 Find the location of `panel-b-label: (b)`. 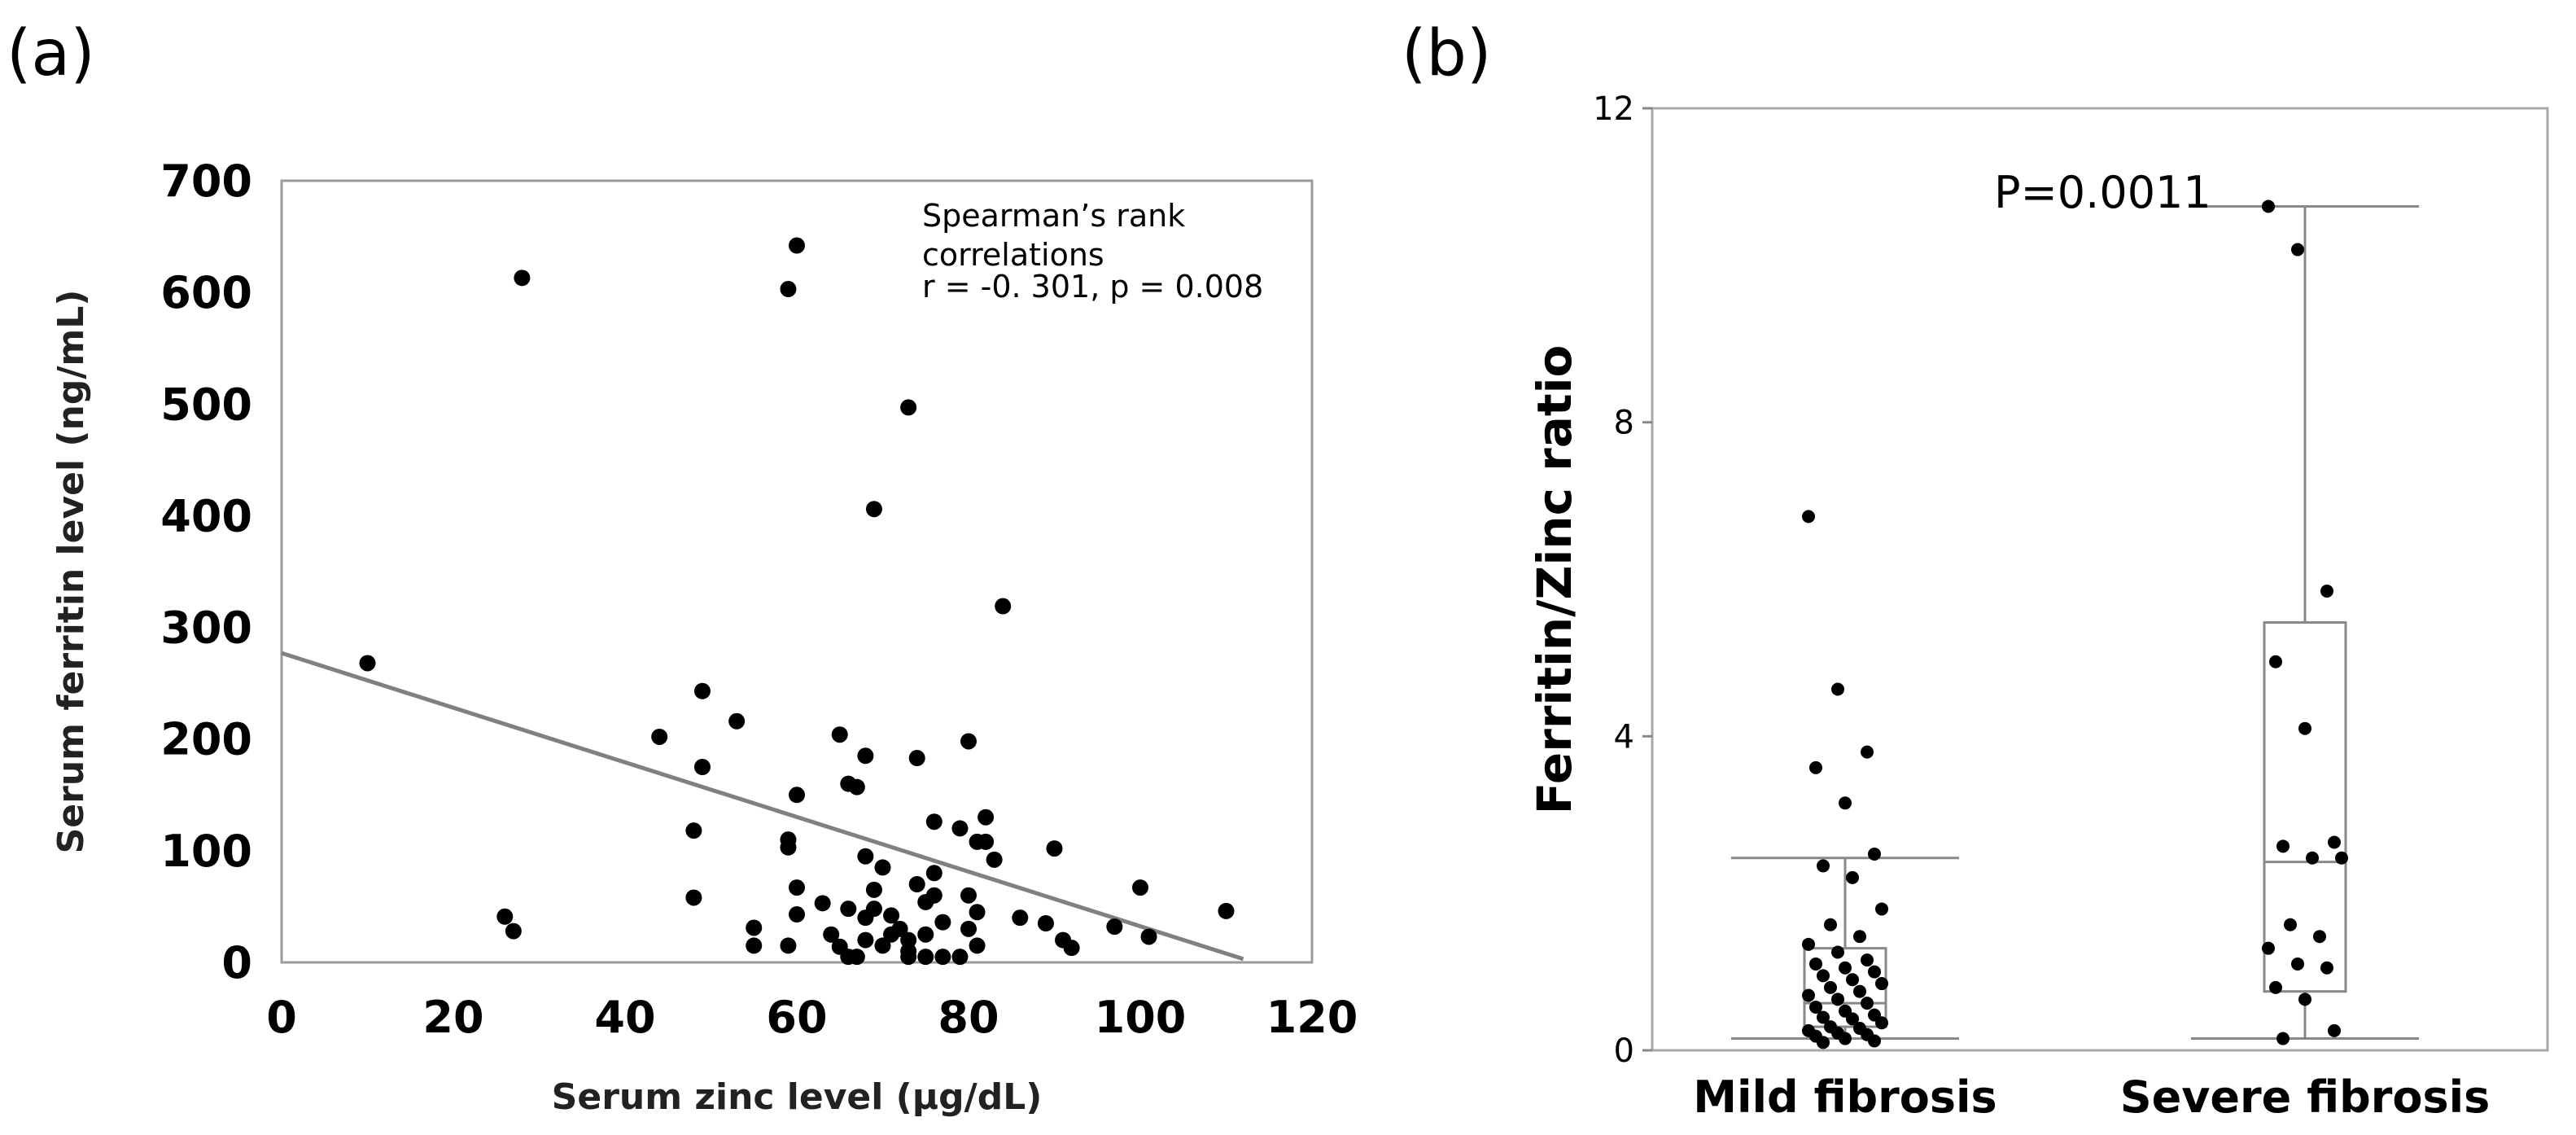

panel-b-label: (b) is located at coordinates (1446, 53).